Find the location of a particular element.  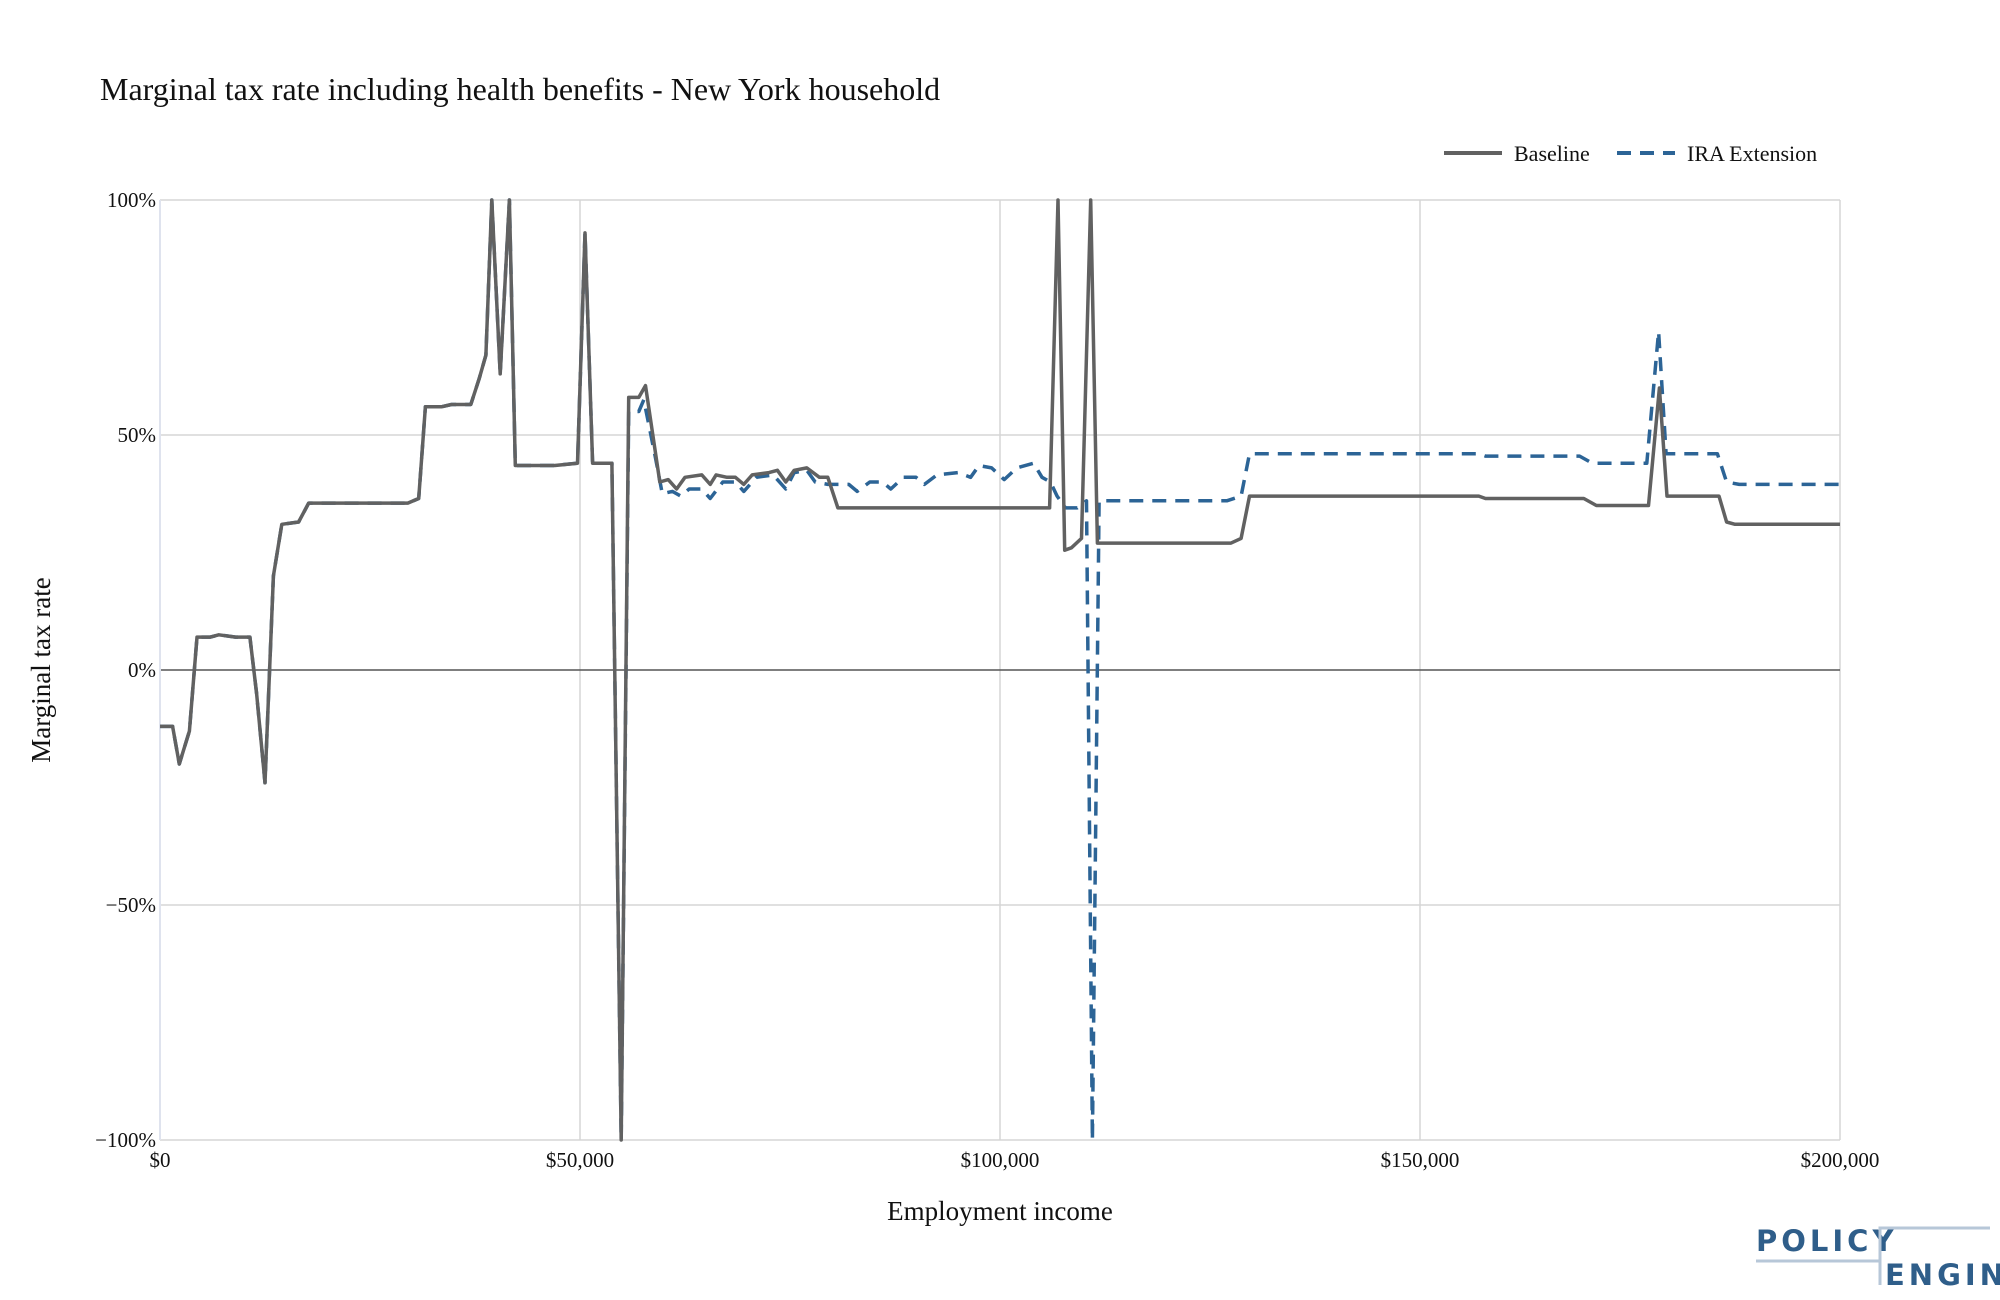

x-tick-label: $100,000 is located at coordinates (1000, 1160).